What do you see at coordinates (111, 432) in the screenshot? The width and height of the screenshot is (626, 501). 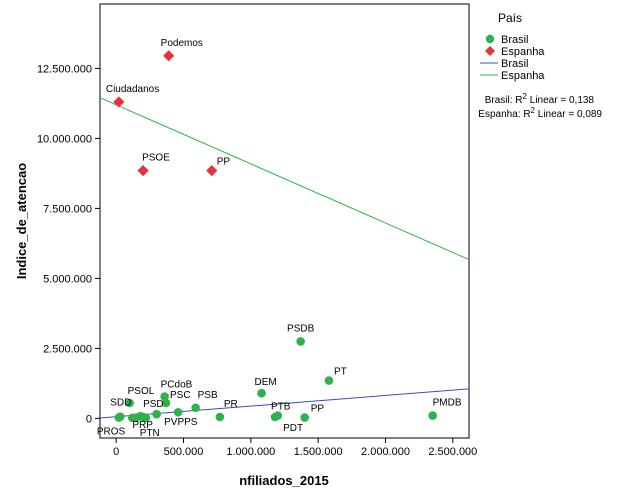 I see `point-label-brasil-pros: PROS` at bounding box center [111, 432].